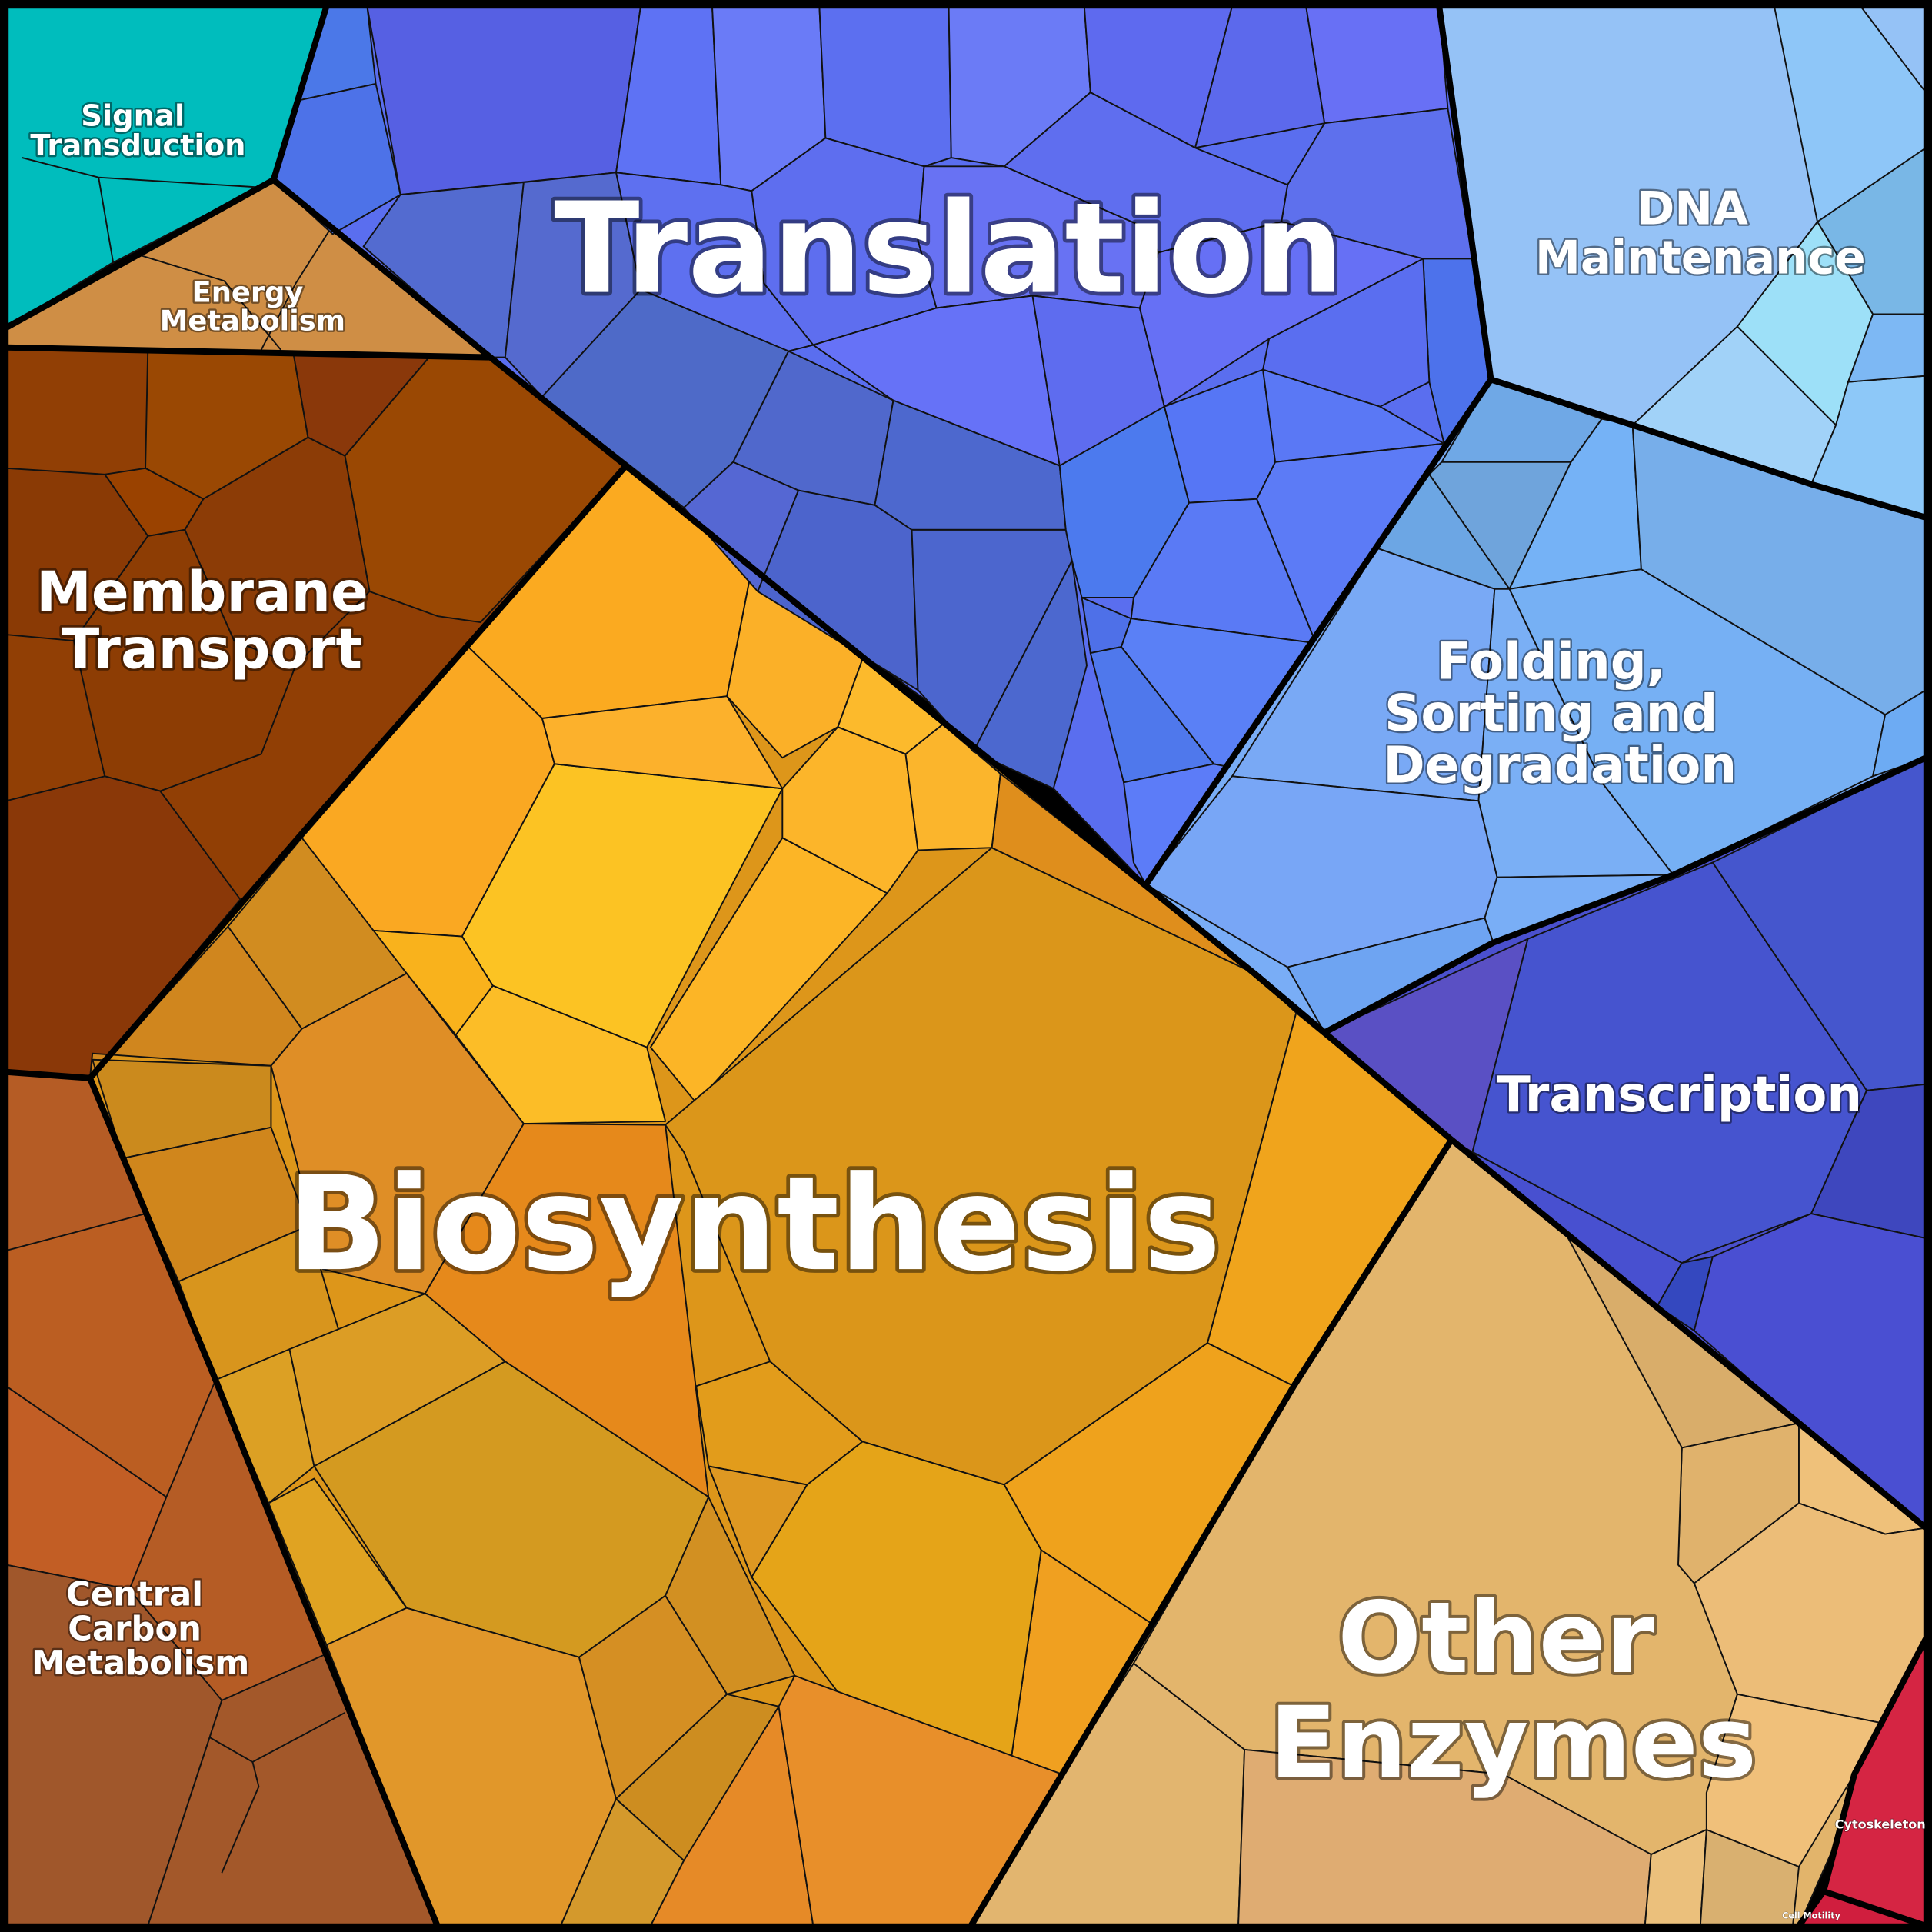 Image resolution: width=1932 pixels, height=1932 pixels. Describe the element at coordinates (1550, 714) in the screenshot. I see `label-line: Sorting and` at that location.